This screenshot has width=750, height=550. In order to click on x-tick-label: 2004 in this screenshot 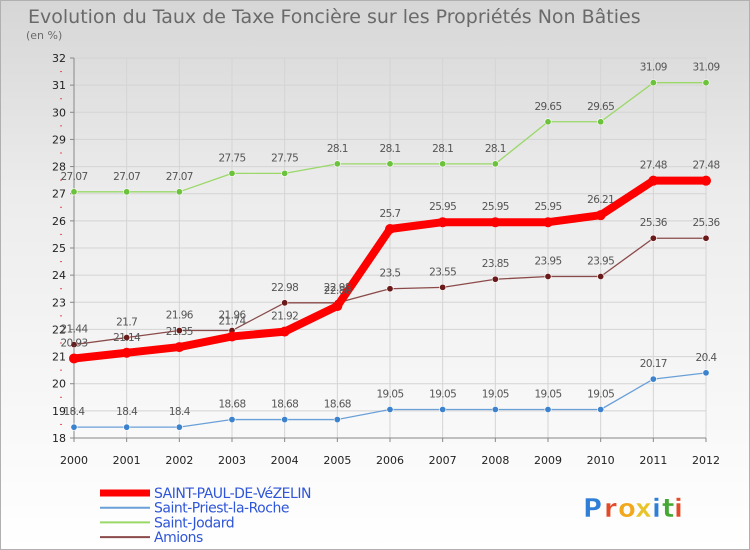, I will do `click(285, 460)`.